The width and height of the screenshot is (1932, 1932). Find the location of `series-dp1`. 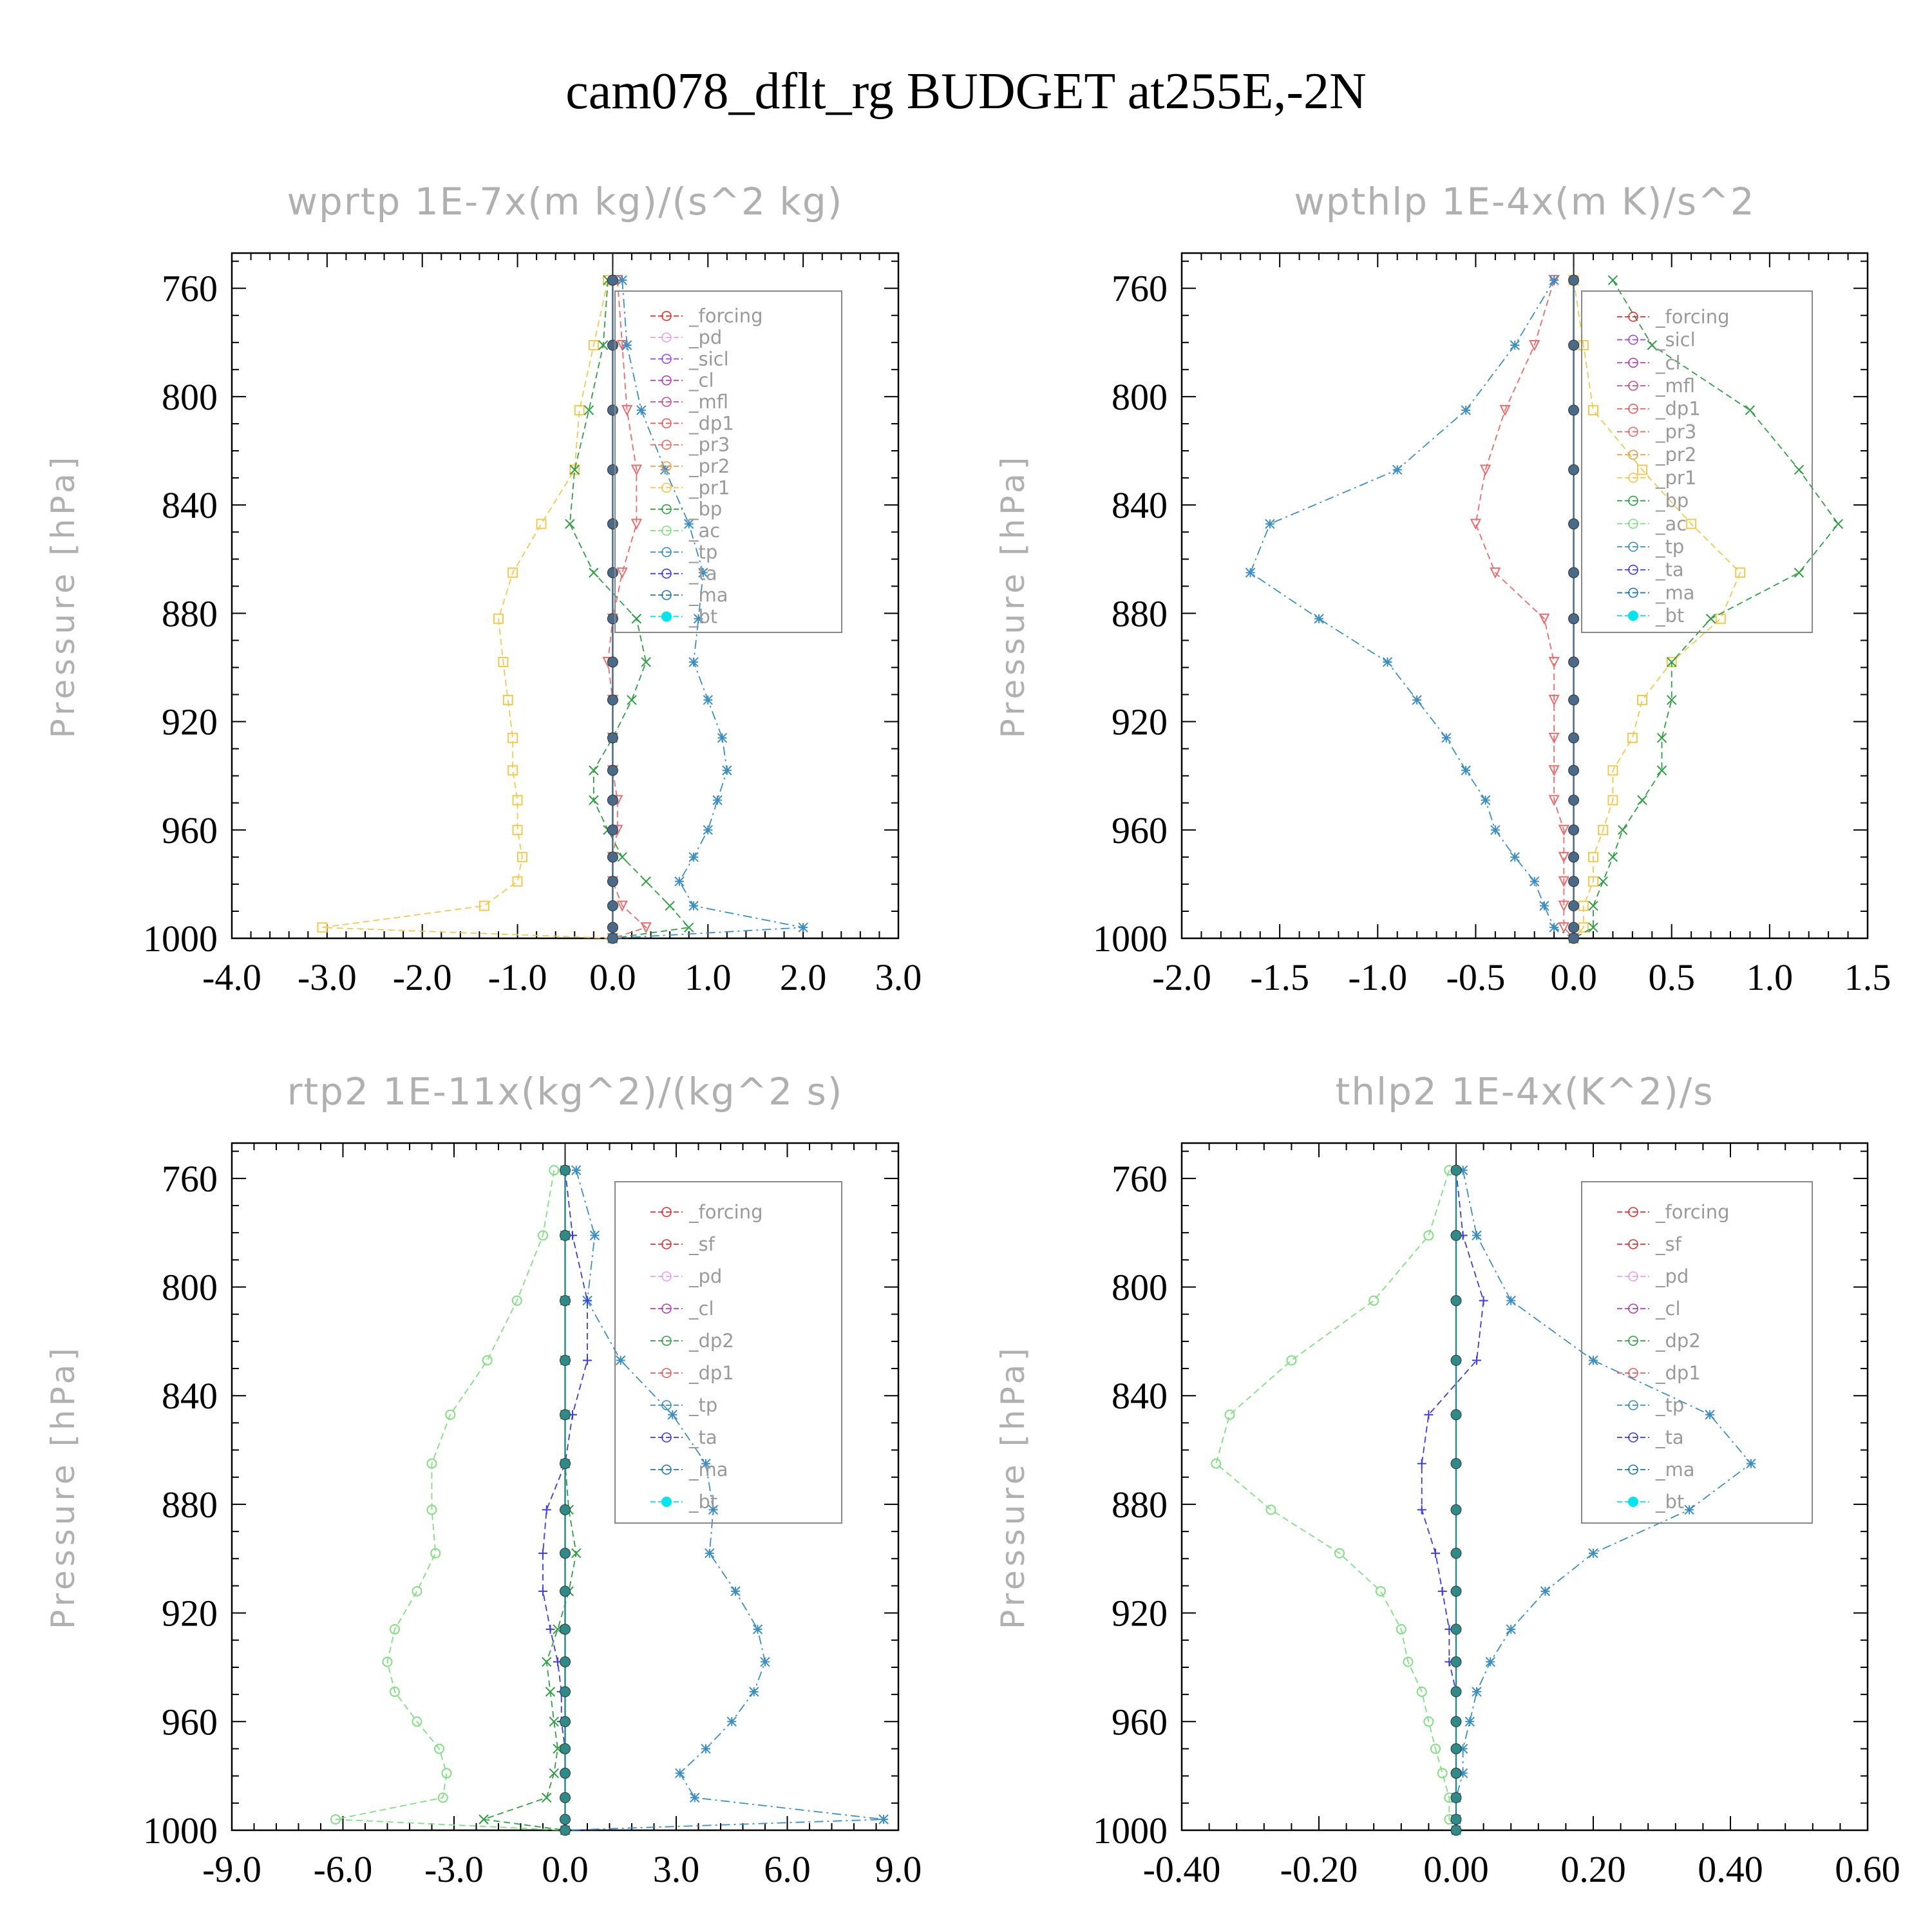

series-dp1 is located at coordinates (450, 1500).